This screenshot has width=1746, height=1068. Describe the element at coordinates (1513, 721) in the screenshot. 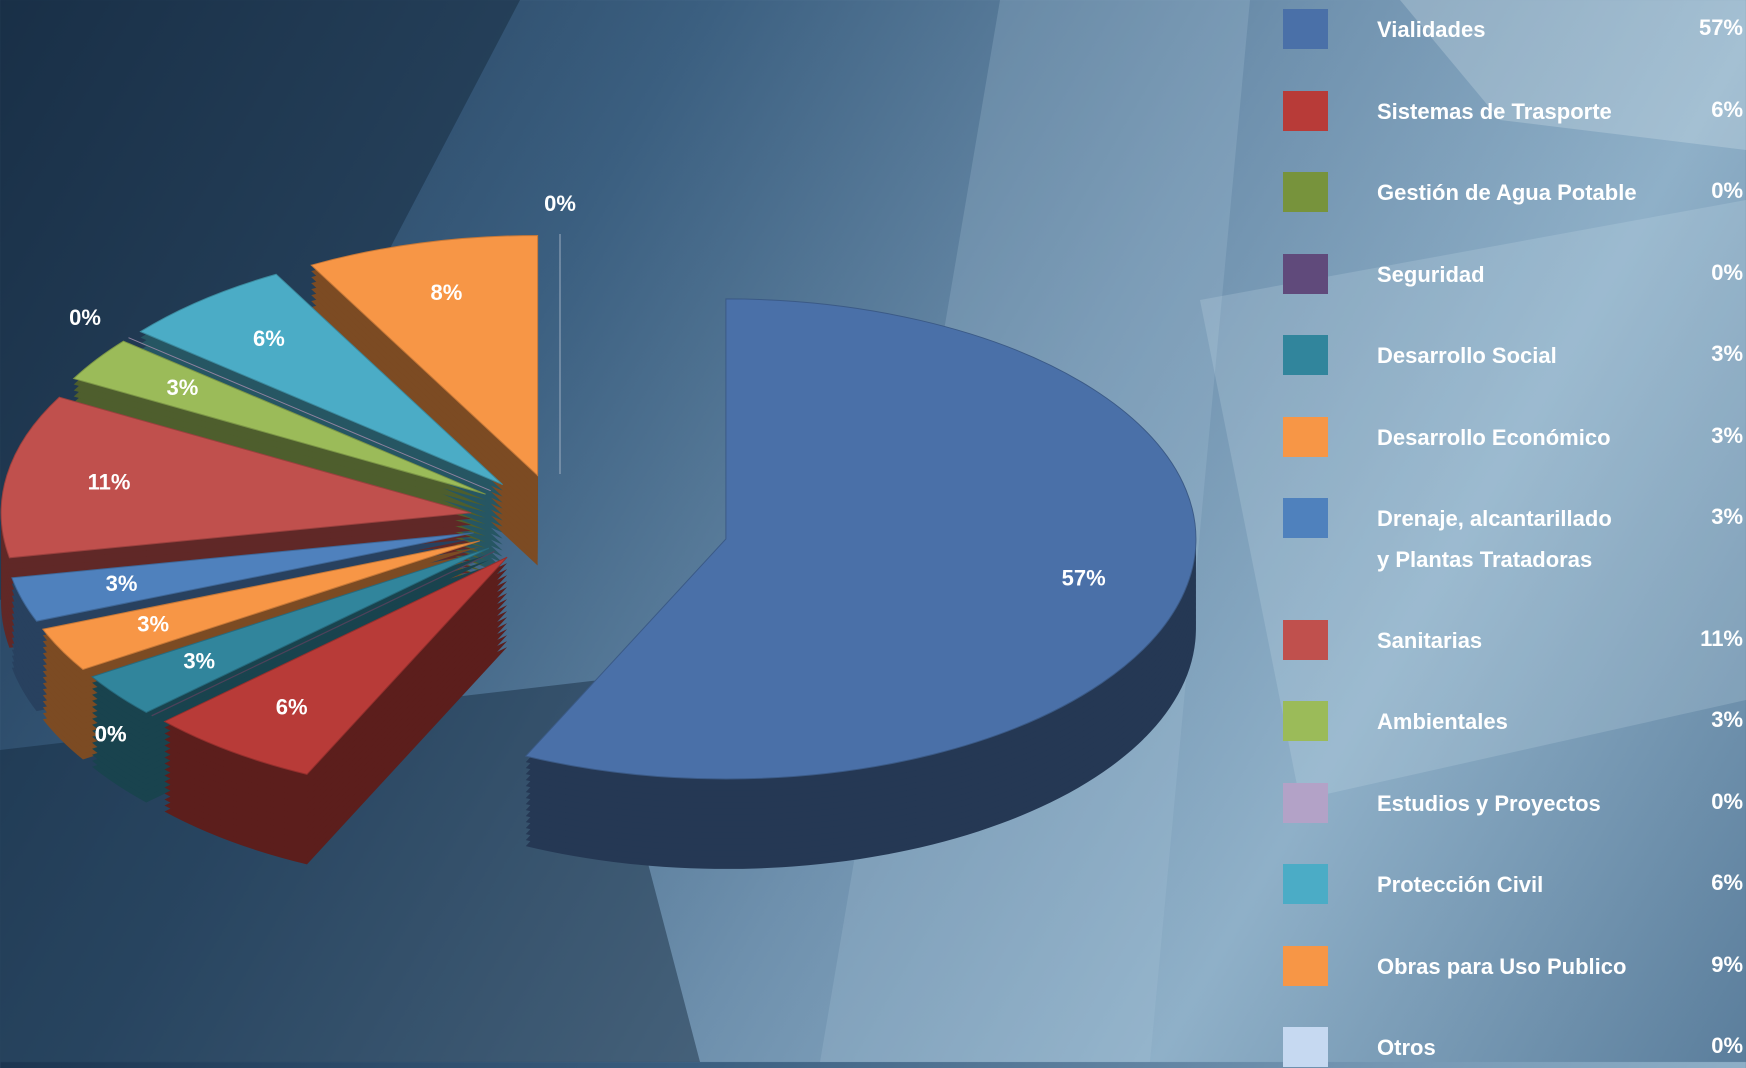

I see `legend-item: Ambientales 3%` at that location.